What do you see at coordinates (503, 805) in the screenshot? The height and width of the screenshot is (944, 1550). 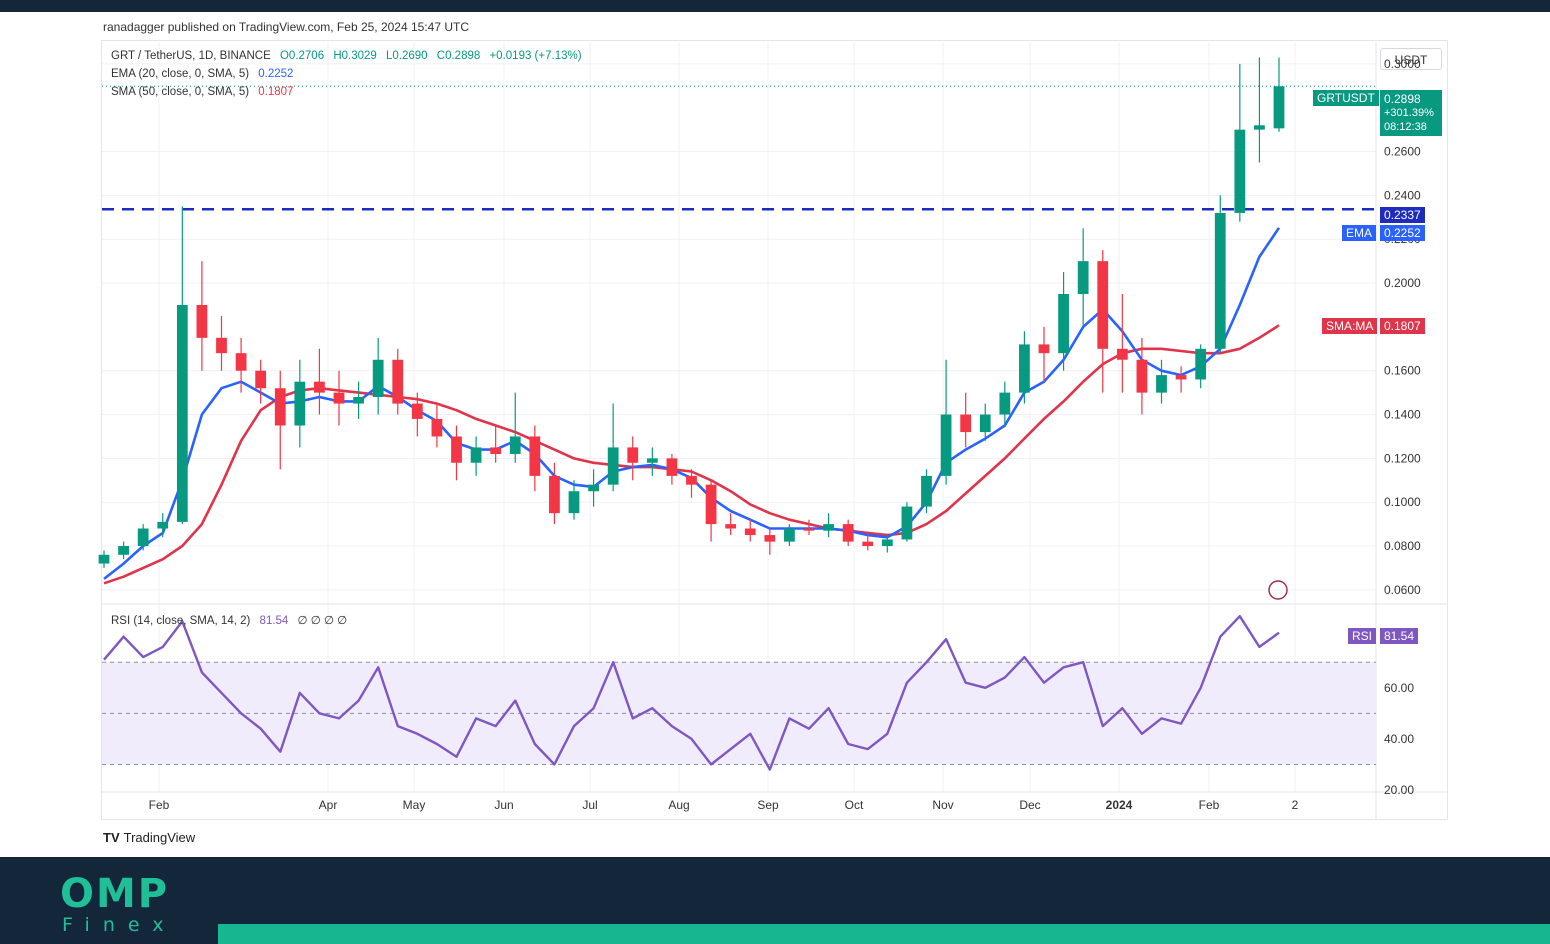 I see `time-axis-label: Jun` at bounding box center [503, 805].